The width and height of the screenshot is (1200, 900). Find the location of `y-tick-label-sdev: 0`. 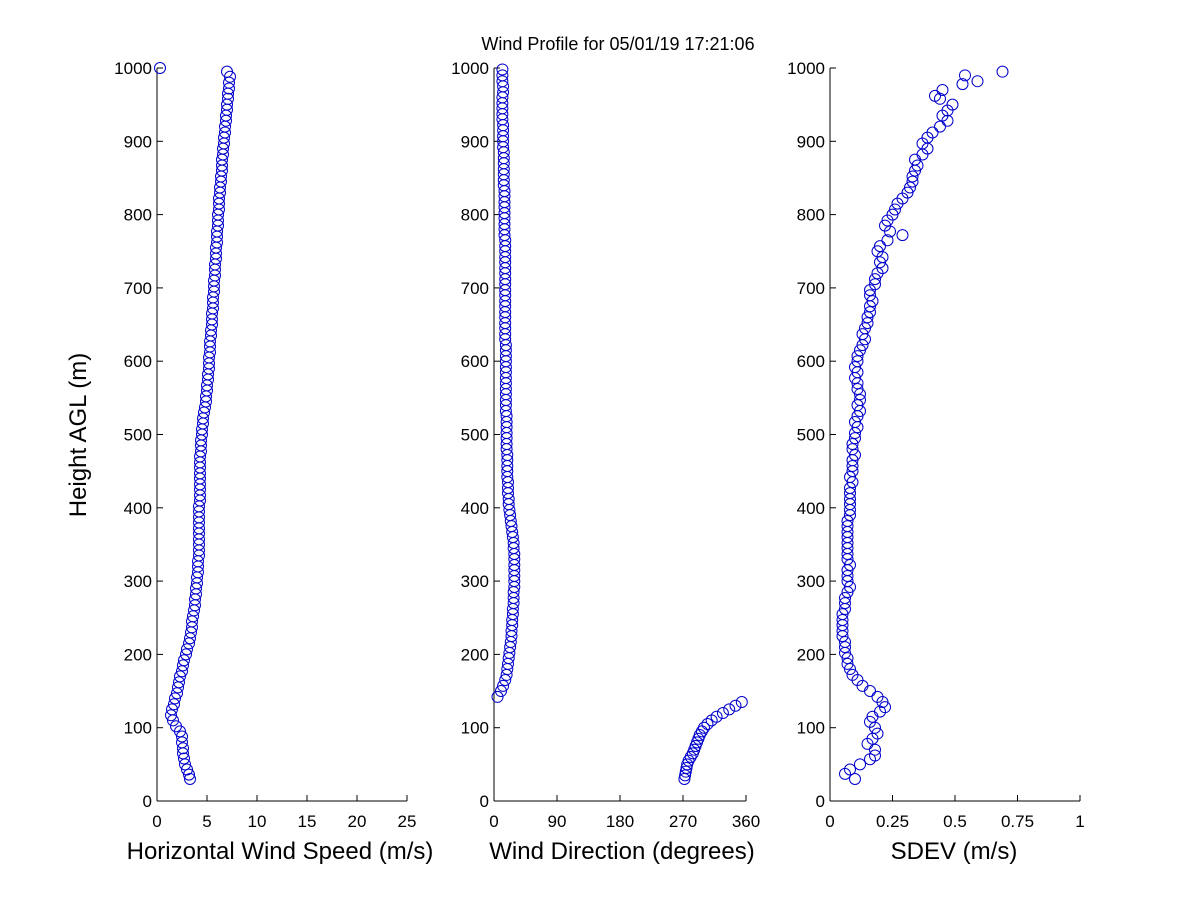

y-tick-label-sdev: 0 is located at coordinates (820, 801).